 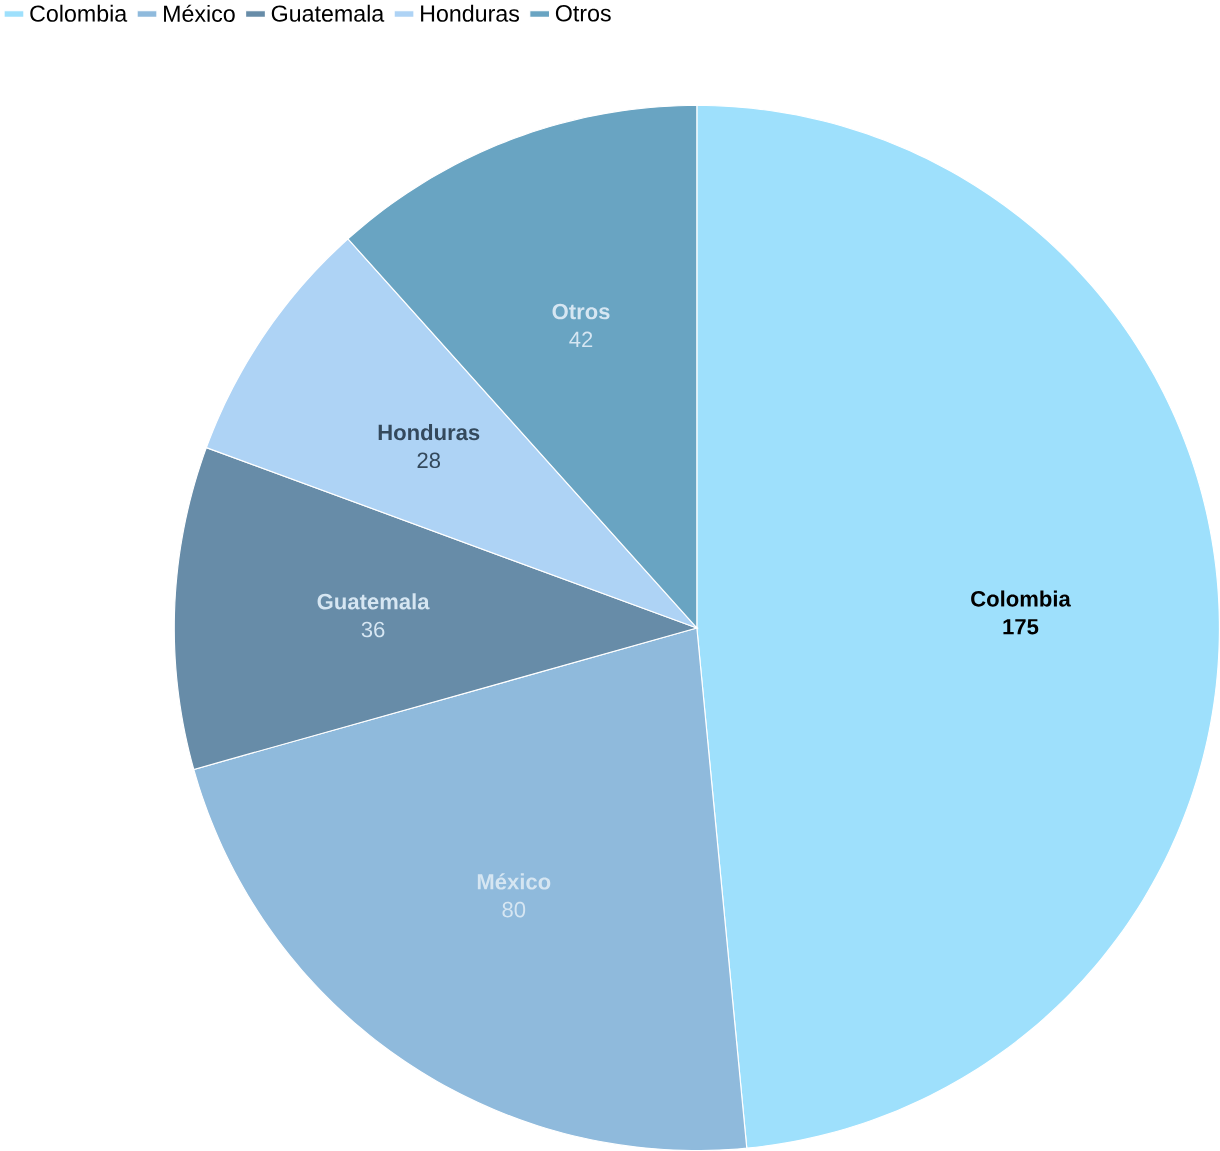 What do you see at coordinates (373, 601) in the screenshot?
I see `slice-label: Guatemala` at bounding box center [373, 601].